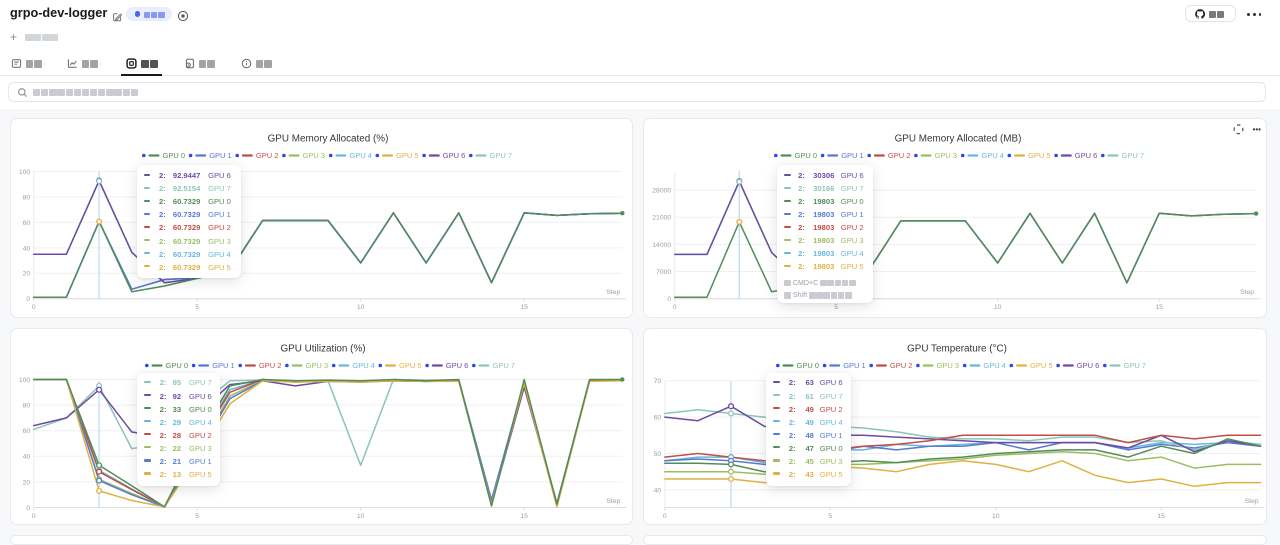 The width and height of the screenshot is (1280, 545). What do you see at coordinates (958, 138) in the screenshot?
I see `svg-text: GPU Memory Allocated (MB)` at bounding box center [958, 138].